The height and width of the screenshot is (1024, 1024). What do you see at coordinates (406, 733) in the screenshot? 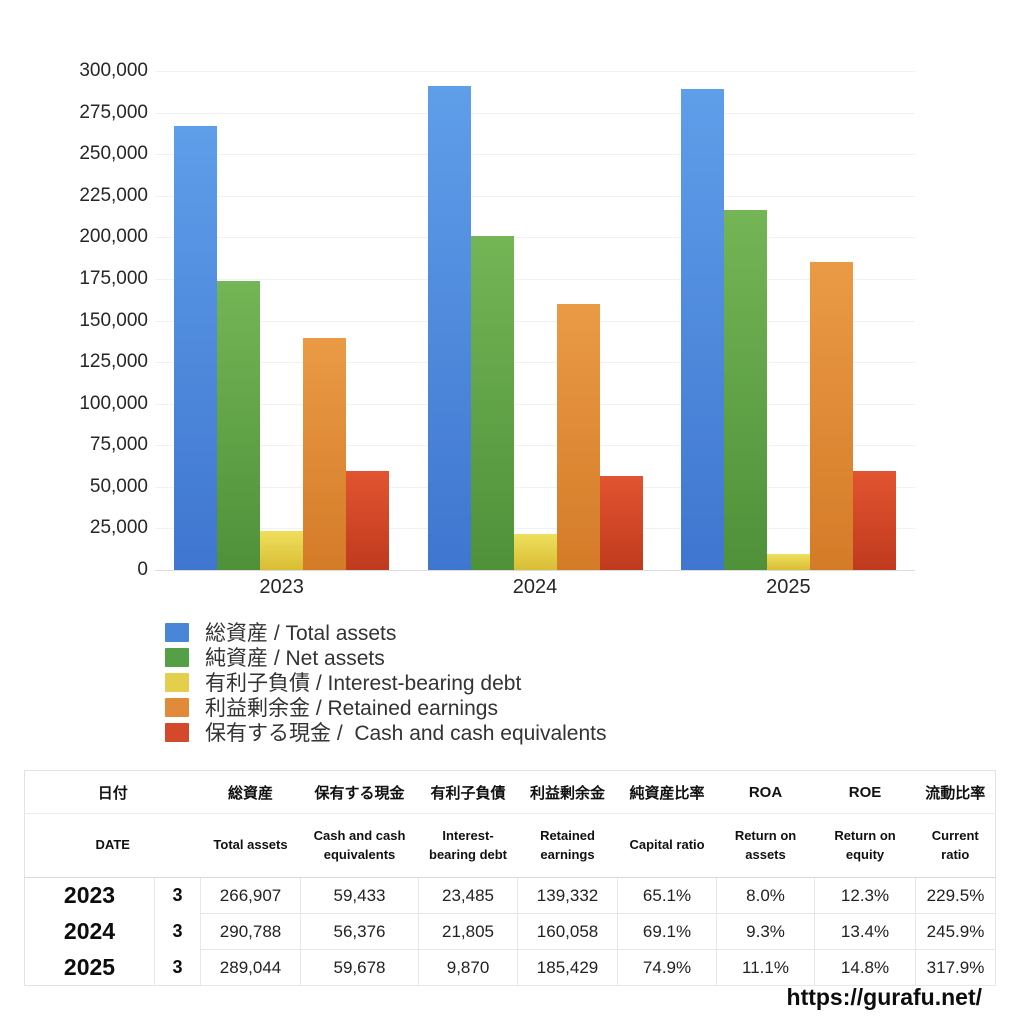
I see `legend-item-label: 保有する現金 / Cash and cash equivalents` at bounding box center [406, 733].